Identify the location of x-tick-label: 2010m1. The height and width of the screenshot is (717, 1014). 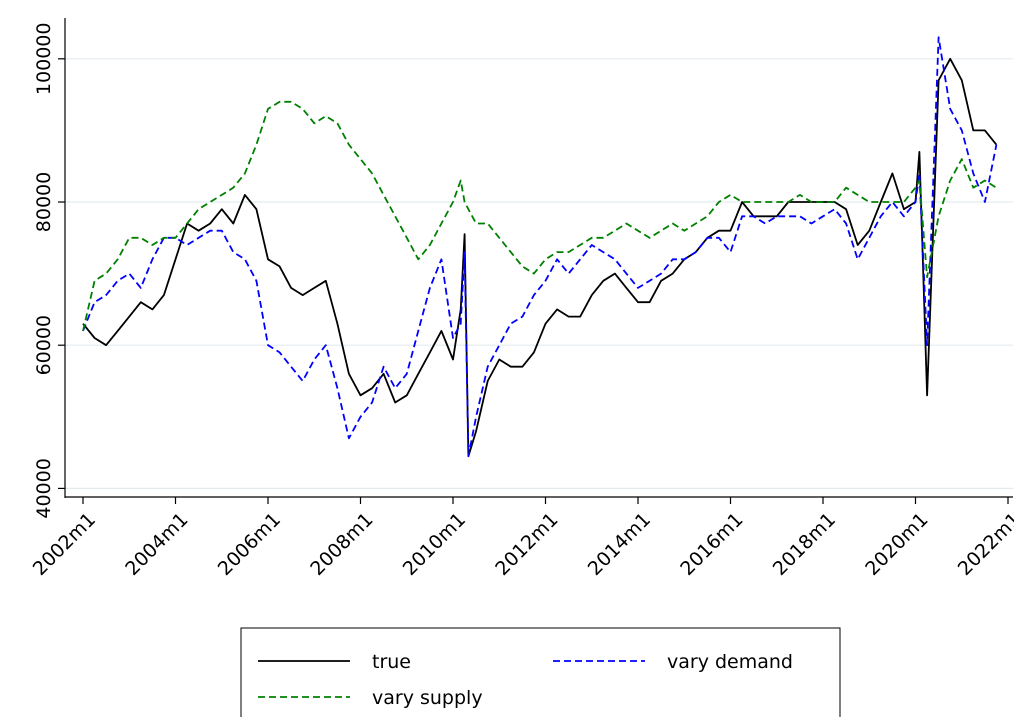
(434, 544).